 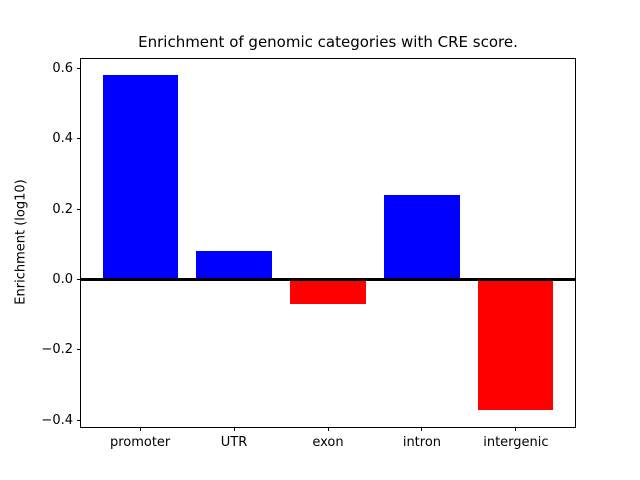 What do you see at coordinates (328, 442) in the screenshot?
I see `x-tick-label-exon: exon` at bounding box center [328, 442].